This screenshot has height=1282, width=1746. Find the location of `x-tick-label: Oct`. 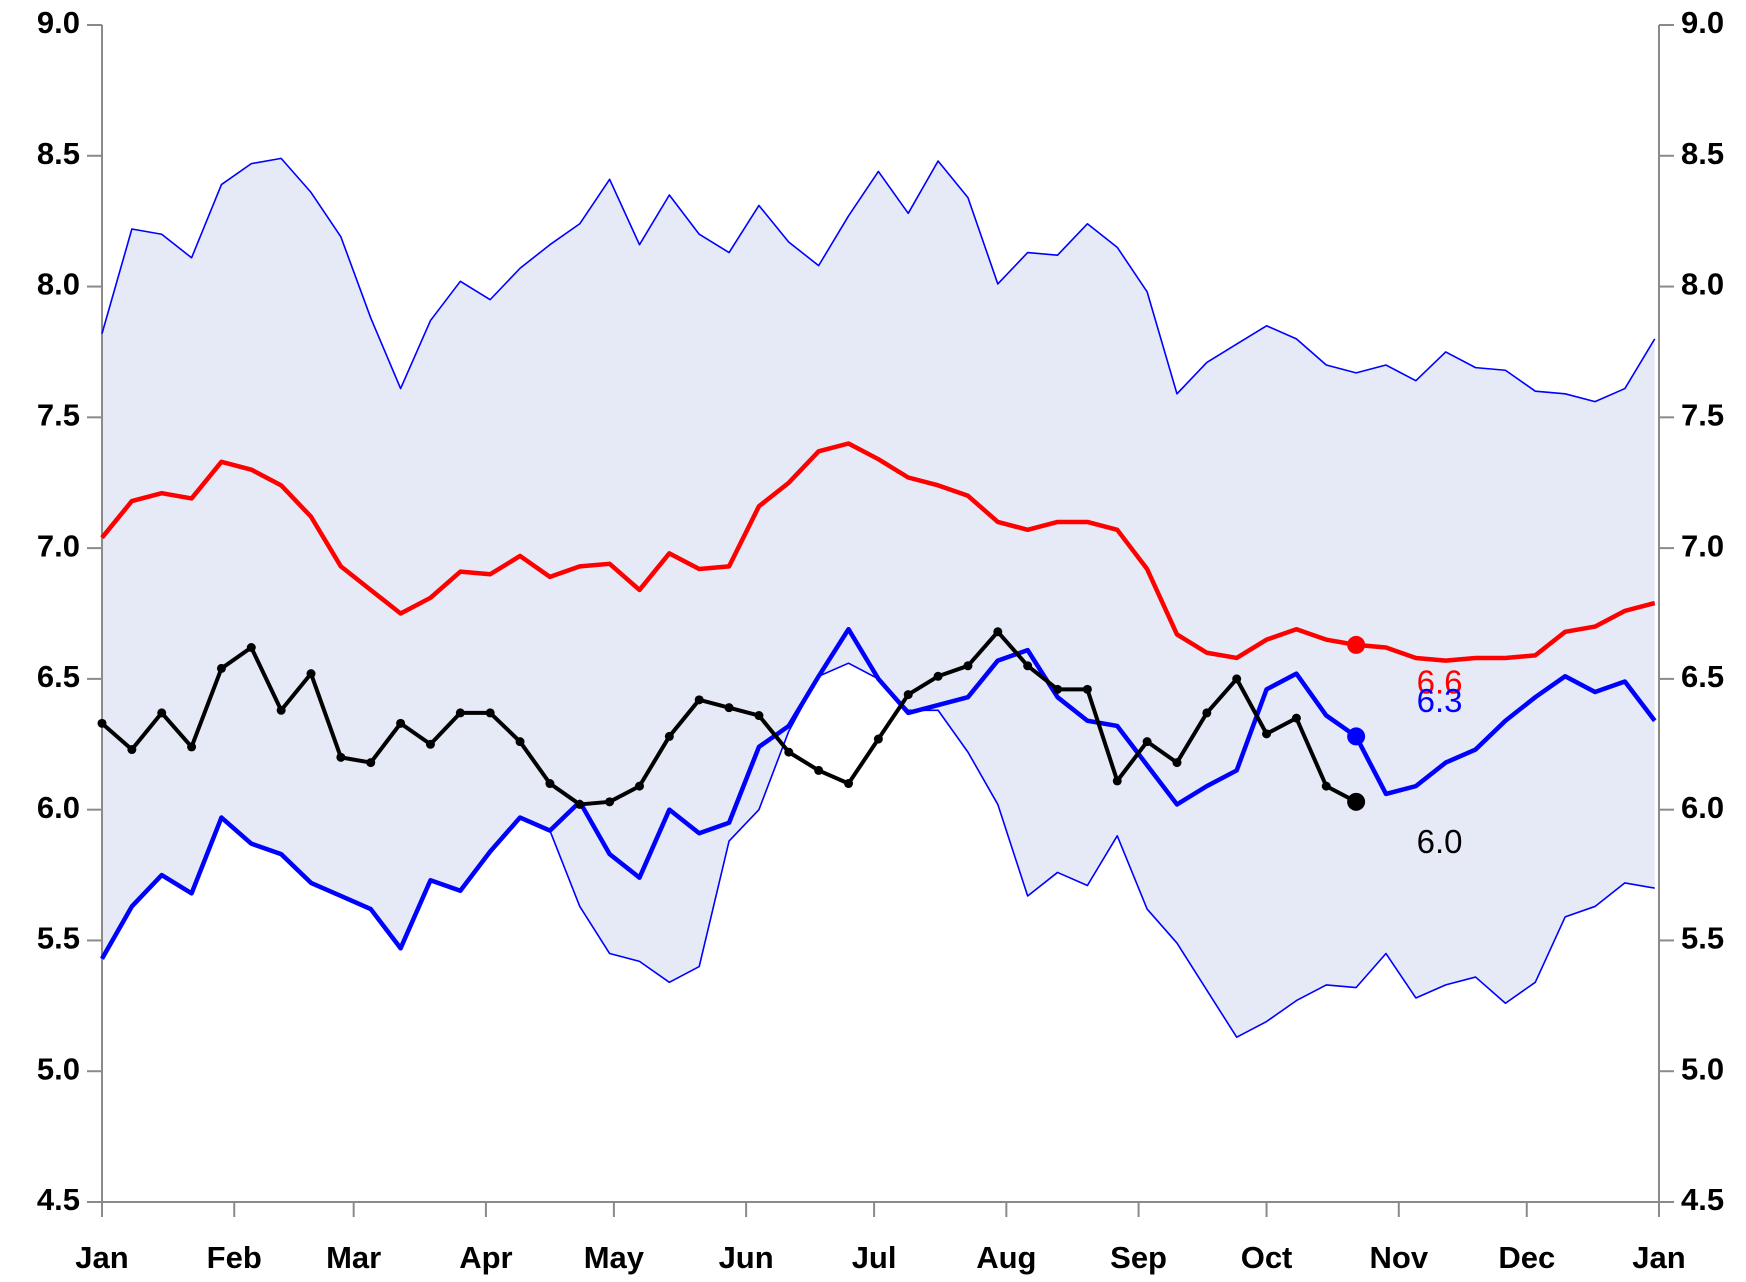

x-tick-label: Oct is located at coordinates (1267, 1257).